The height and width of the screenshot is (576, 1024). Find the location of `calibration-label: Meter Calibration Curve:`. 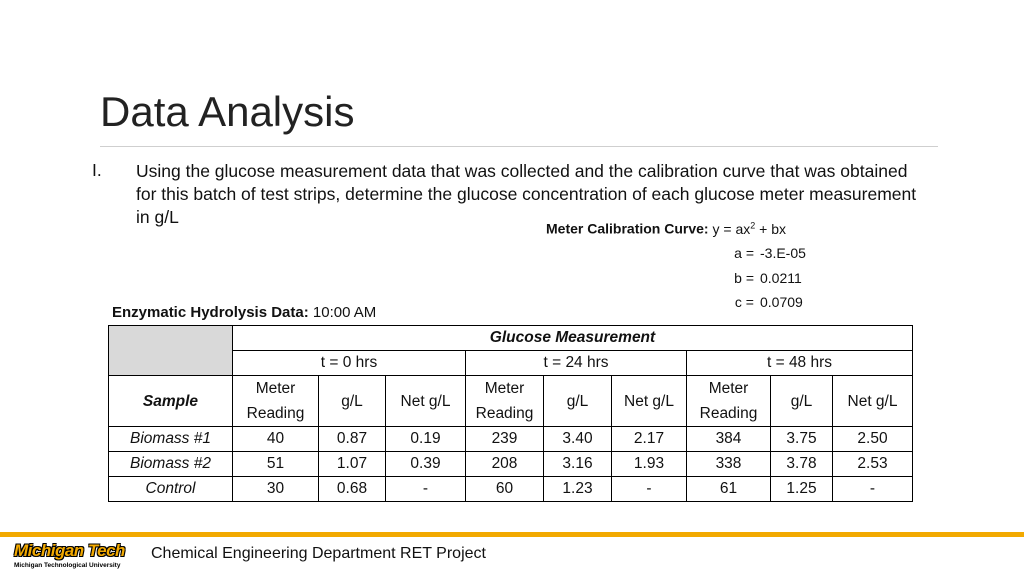

calibration-label: Meter Calibration Curve: is located at coordinates (627, 228).